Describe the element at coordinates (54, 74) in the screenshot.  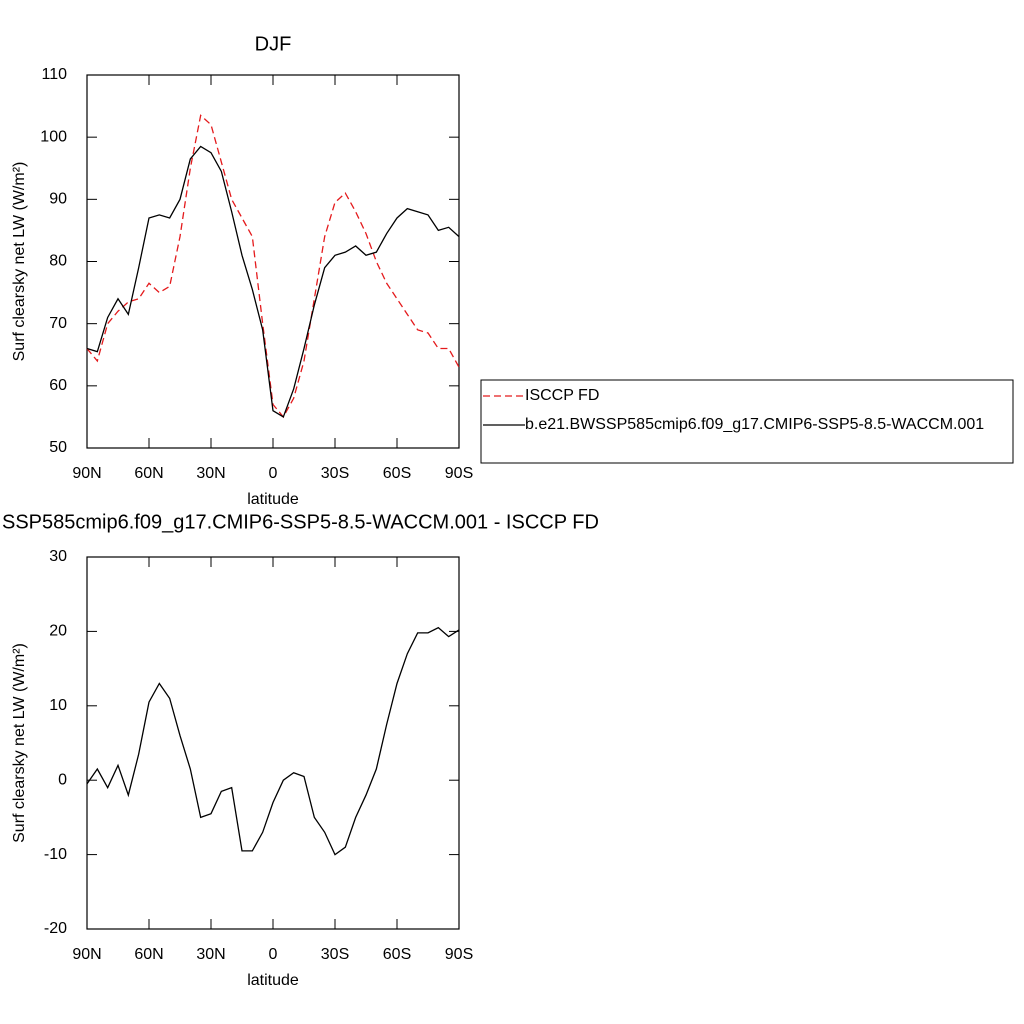
I see `y-tick-label: 110` at that location.